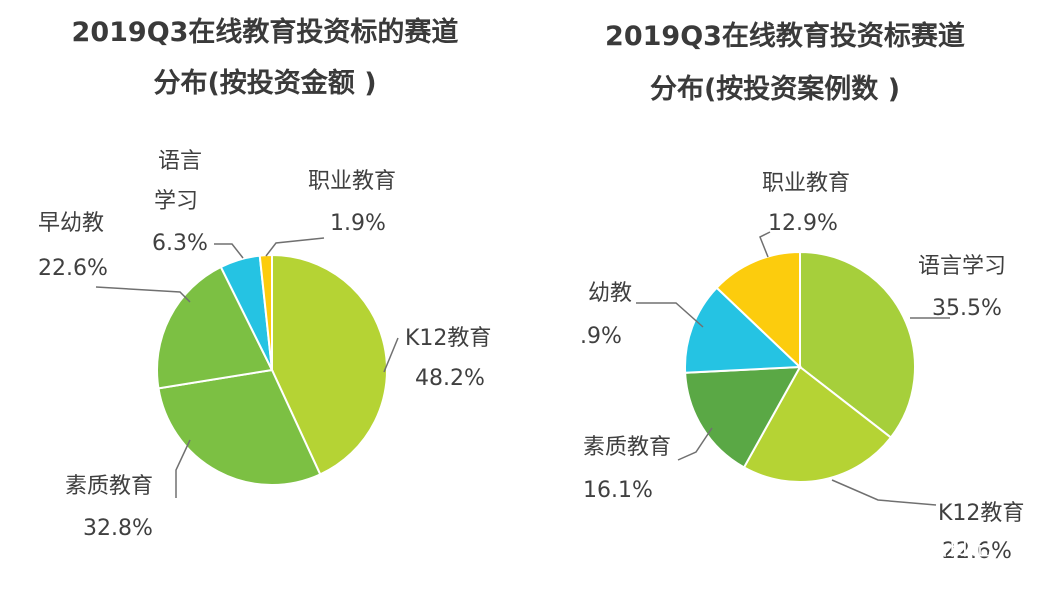  What do you see at coordinates (176, 201) in the screenshot?
I see `chart-1-label-language-name-line-2: 学习` at bounding box center [176, 201].